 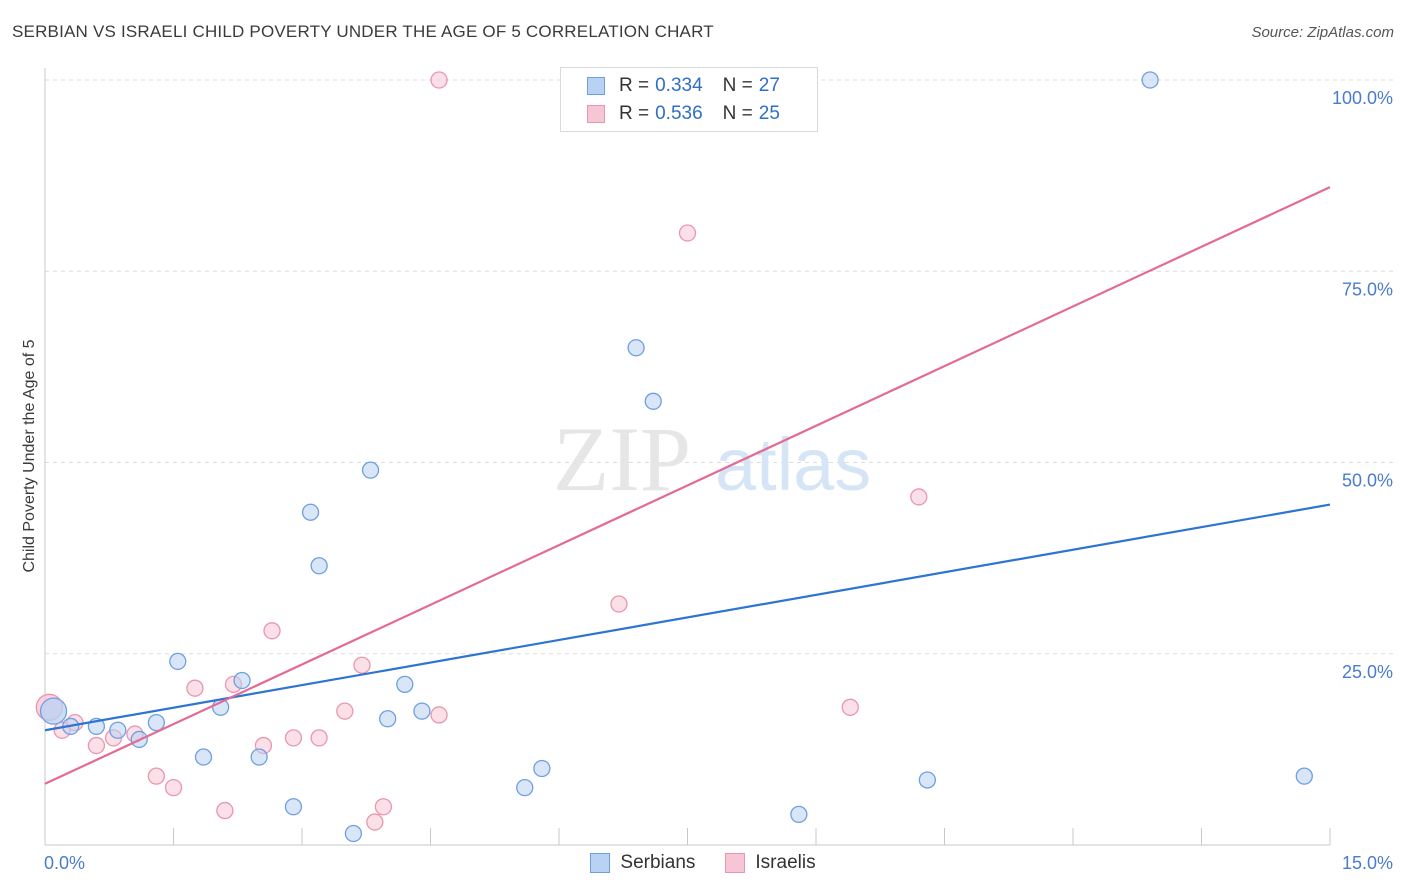 I want to click on serbians-legend-label: Serbians, so click(x=658, y=862).